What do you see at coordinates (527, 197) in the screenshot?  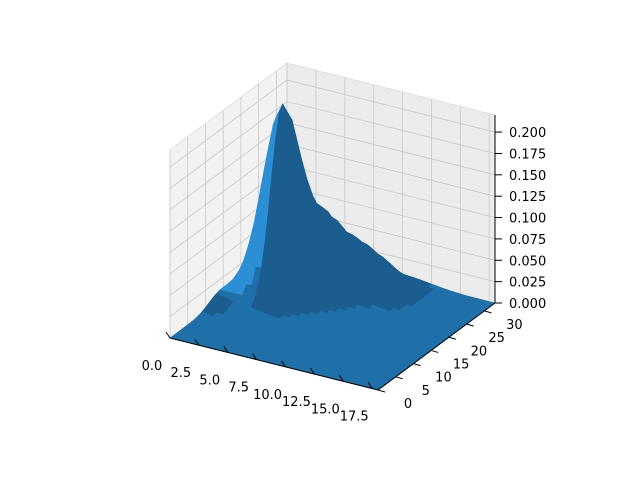 I see `z-tick-label: 0.125` at bounding box center [527, 197].